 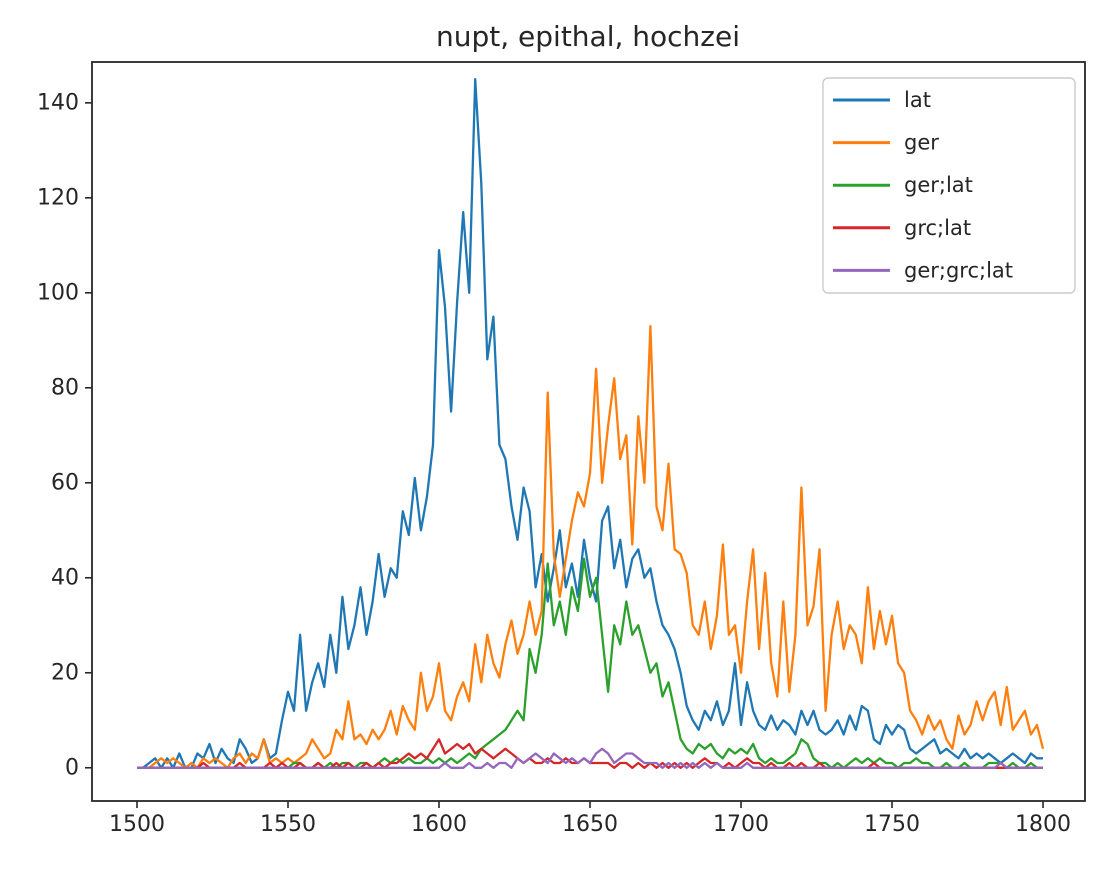 What do you see at coordinates (590, 824) in the screenshot?
I see `x-tick-label: 1650` at bounding box center [590, 824].